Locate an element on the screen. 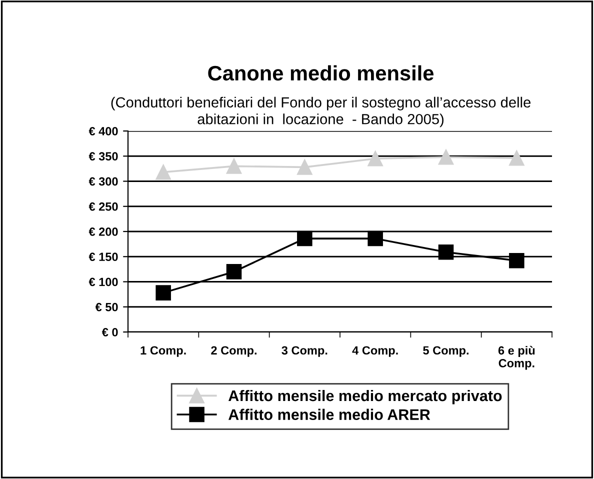 The image size is (594, 479). x-tick-label: 6 e più Comp. is located at coordinates (516, 358).